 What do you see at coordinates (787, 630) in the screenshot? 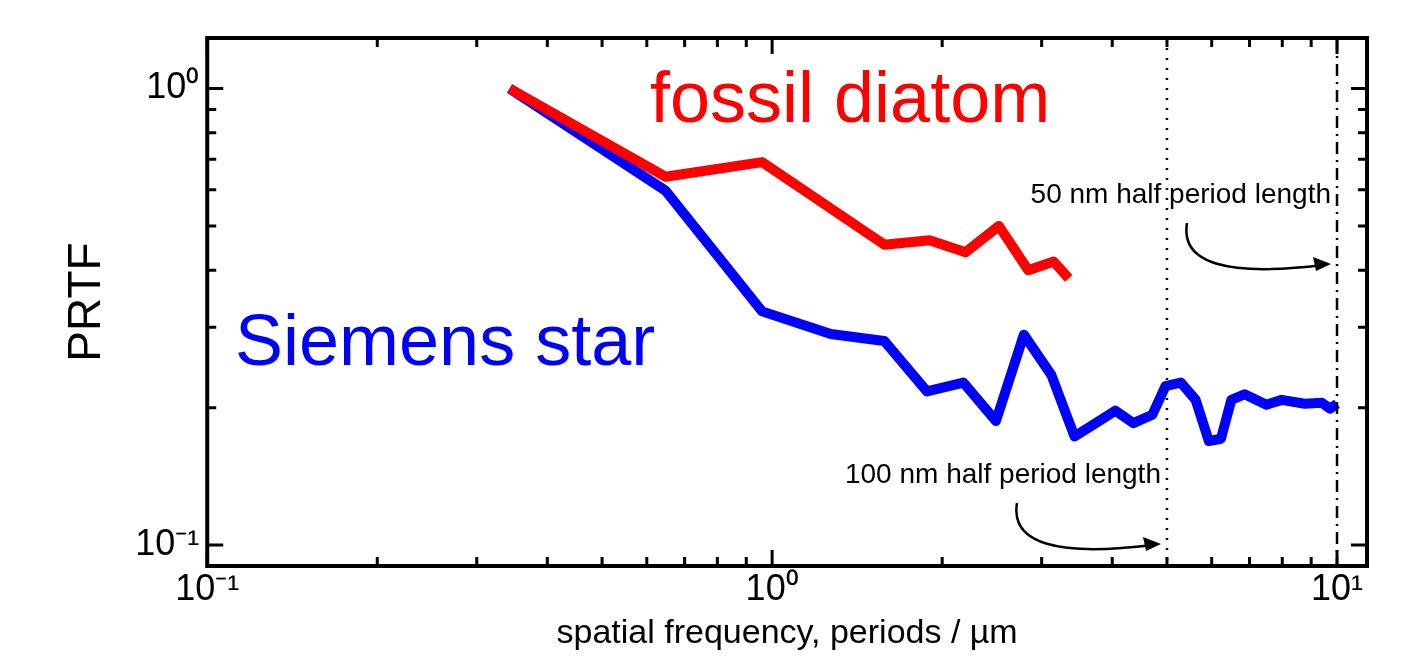
I see `x-axis-title: spatial frequency, periods / µm` at bounding box center [787, 630].